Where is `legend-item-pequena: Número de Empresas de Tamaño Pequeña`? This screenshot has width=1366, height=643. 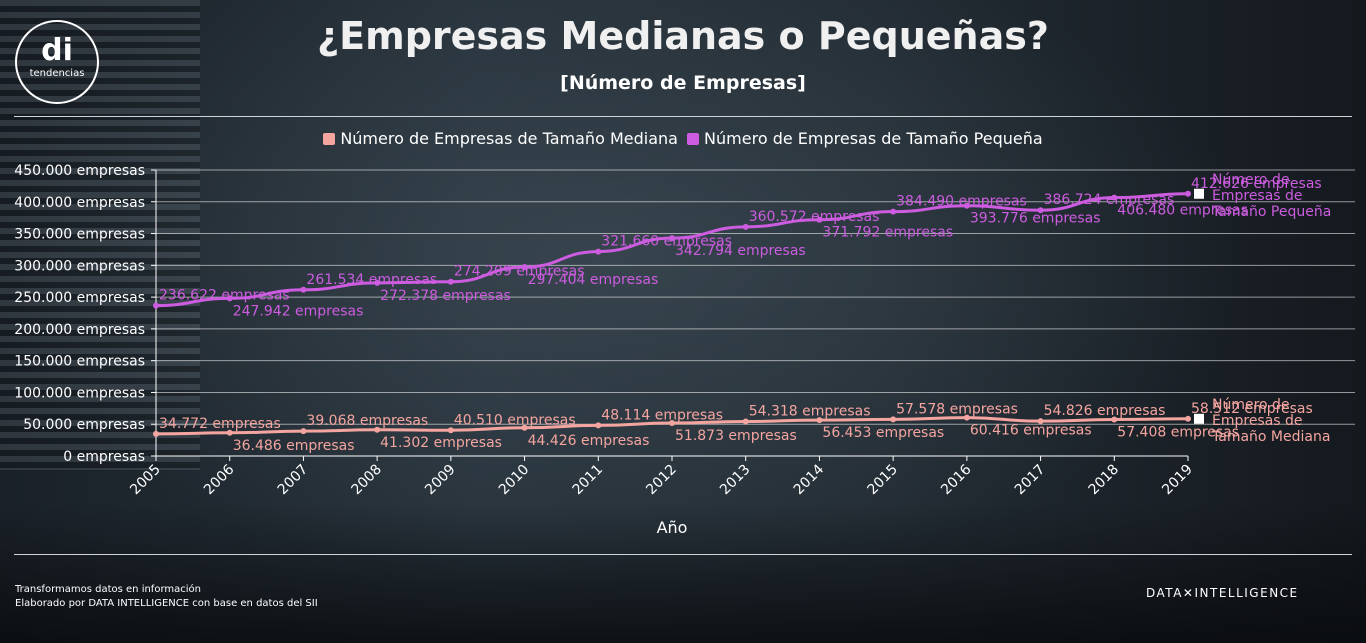 legend-item-pequena: Número de Empresas de Tamaño Pequeña is located at coordinates (865, 138).